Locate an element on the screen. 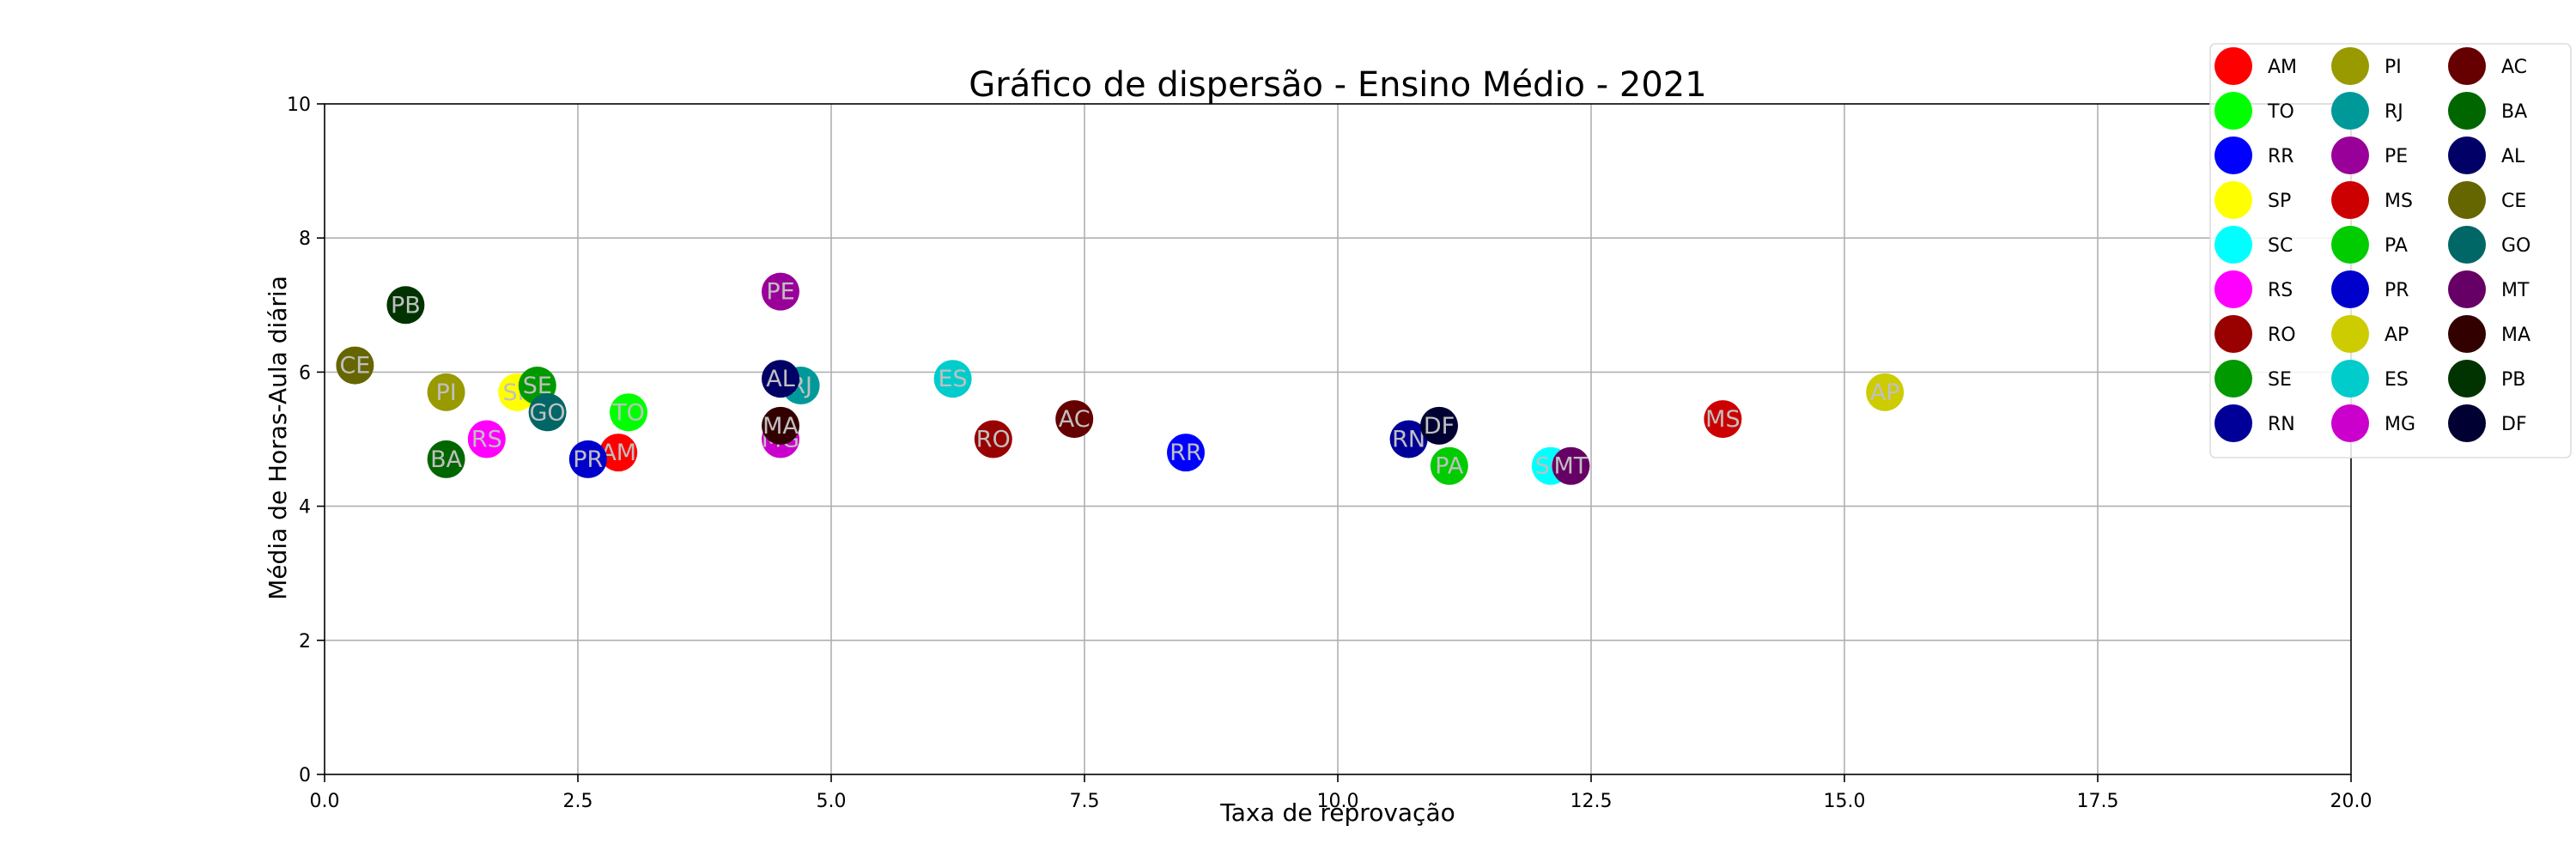 The width and height of the screenshot is (2576, 862). legend-label: SE is located at coordinates (2280, 380).